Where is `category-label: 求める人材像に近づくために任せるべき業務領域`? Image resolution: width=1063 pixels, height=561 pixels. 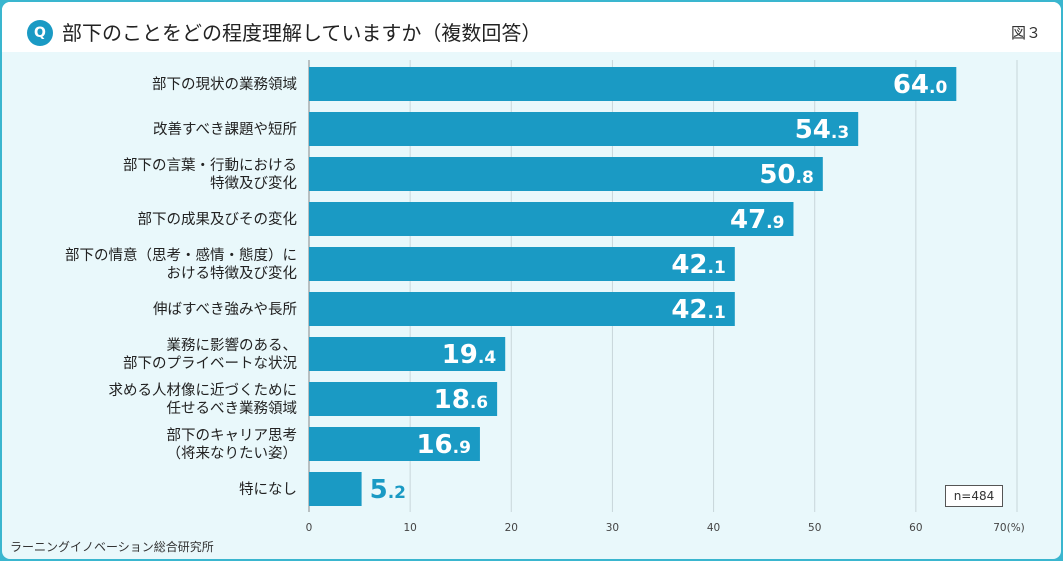 category-label: 求める人材像に近づくために任せるべき業務領域 is located at coordinates (203, 399).